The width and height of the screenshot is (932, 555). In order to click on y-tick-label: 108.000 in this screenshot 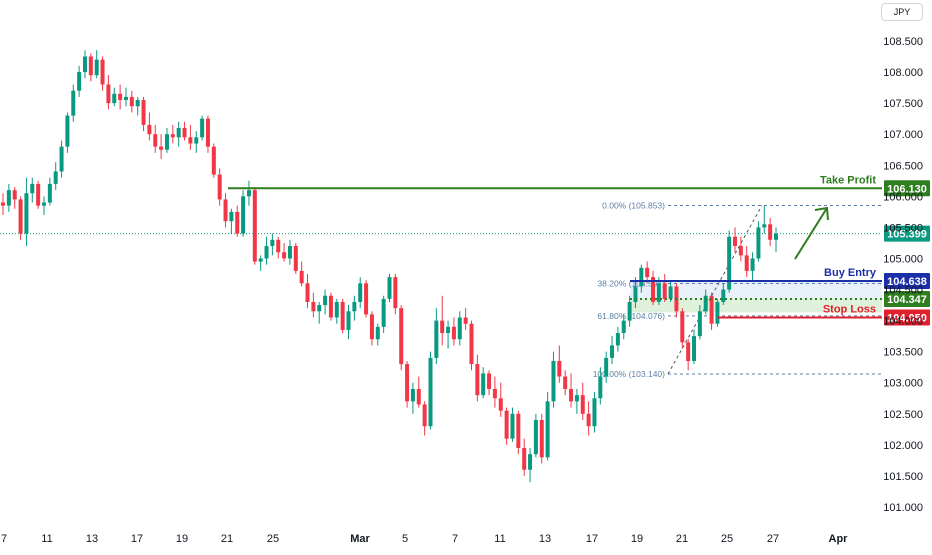, I will do `click(903, 73)`.